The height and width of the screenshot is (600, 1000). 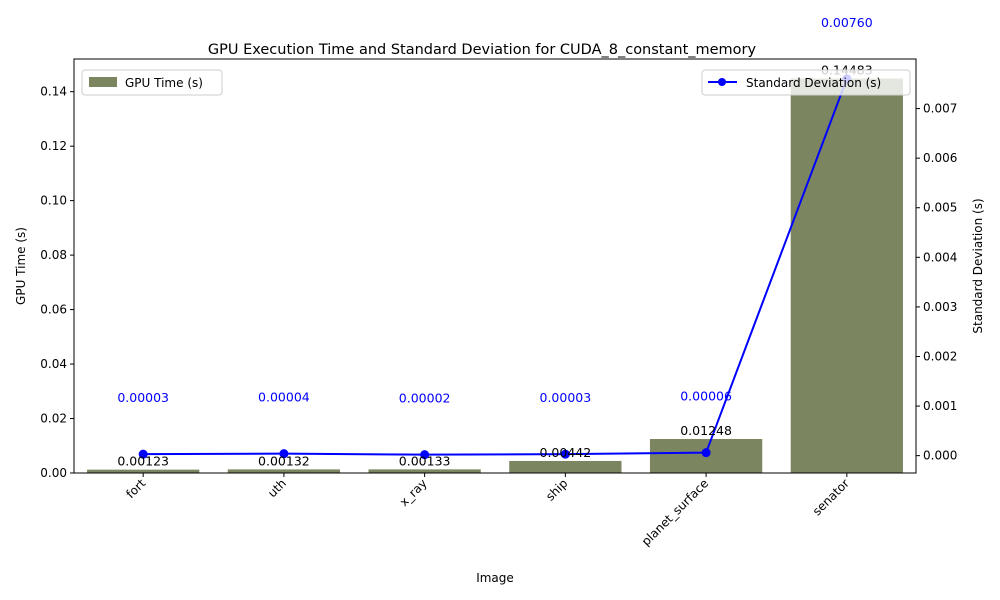 I want to click on y-axis-label-left: GPU Time (s), so click(x=21, y=266).